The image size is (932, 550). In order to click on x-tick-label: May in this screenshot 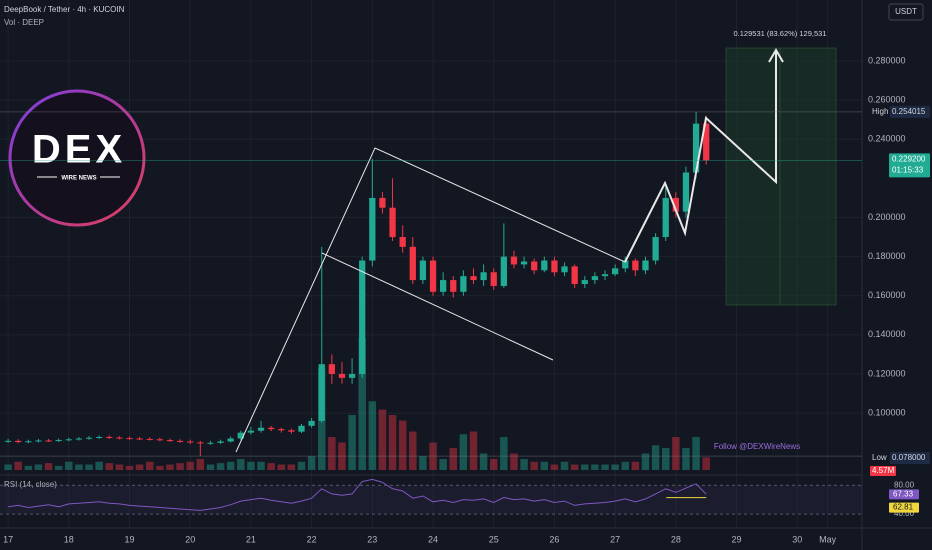, I will do `click(828, 539)`.